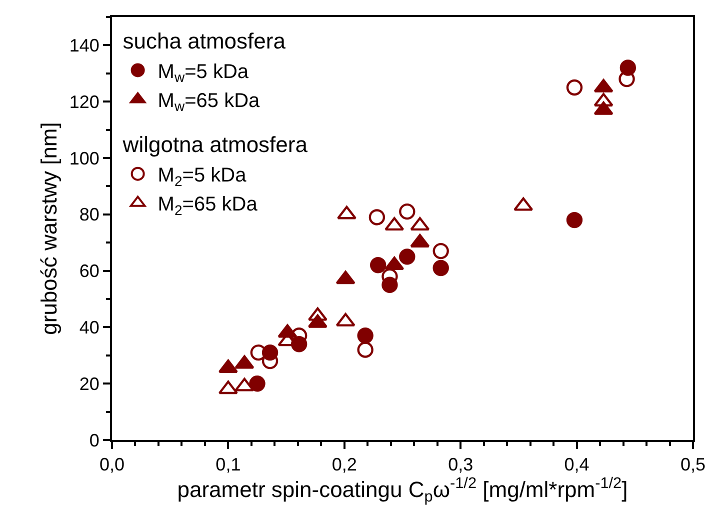 This screenshot has height=530, width=718. What do you see at coordinates (203, 176) in the screenshot?
I see `legend-label: M$_{2}$=5 kDa` at bounding box center [203, 176].